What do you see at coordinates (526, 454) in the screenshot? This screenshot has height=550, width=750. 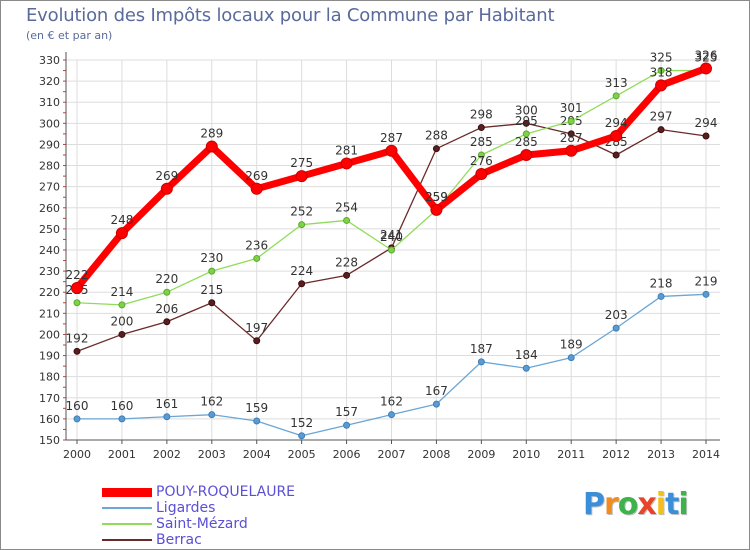 I see `x-tick-label: 2010` at bounding box center [526, 454].